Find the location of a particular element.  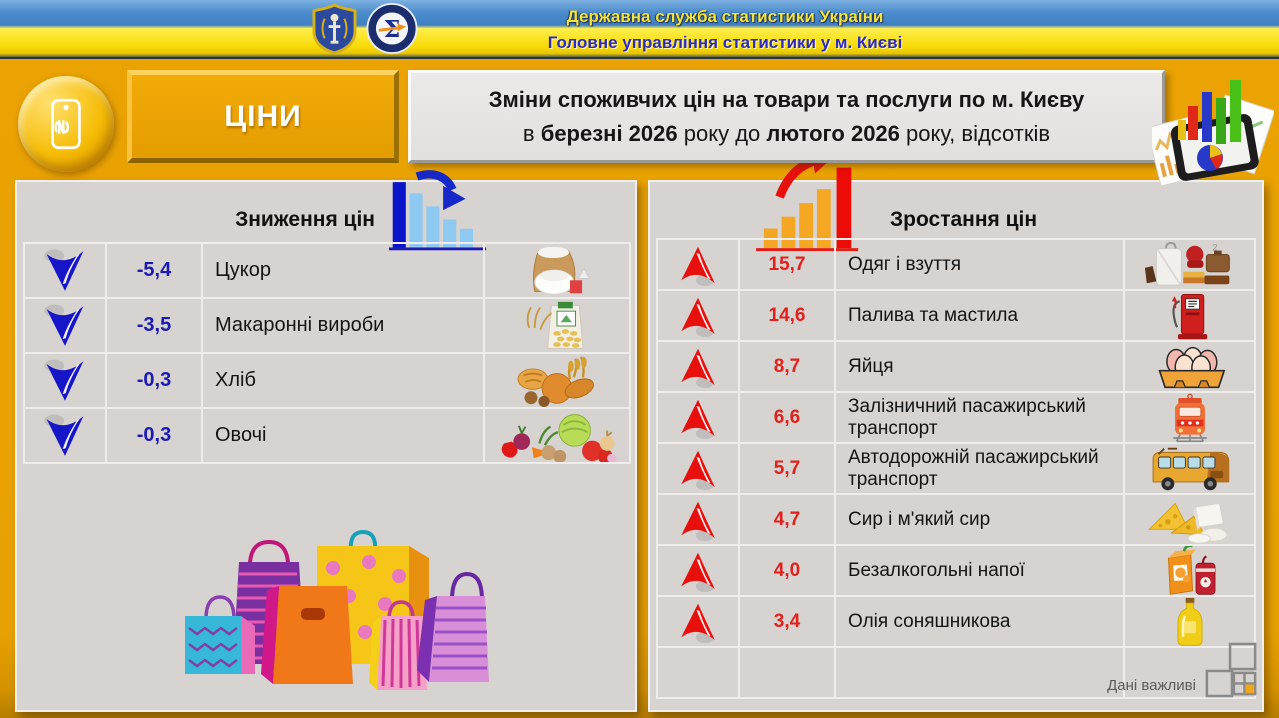

fuel-pump-image is located at coordinates (1189, 316).